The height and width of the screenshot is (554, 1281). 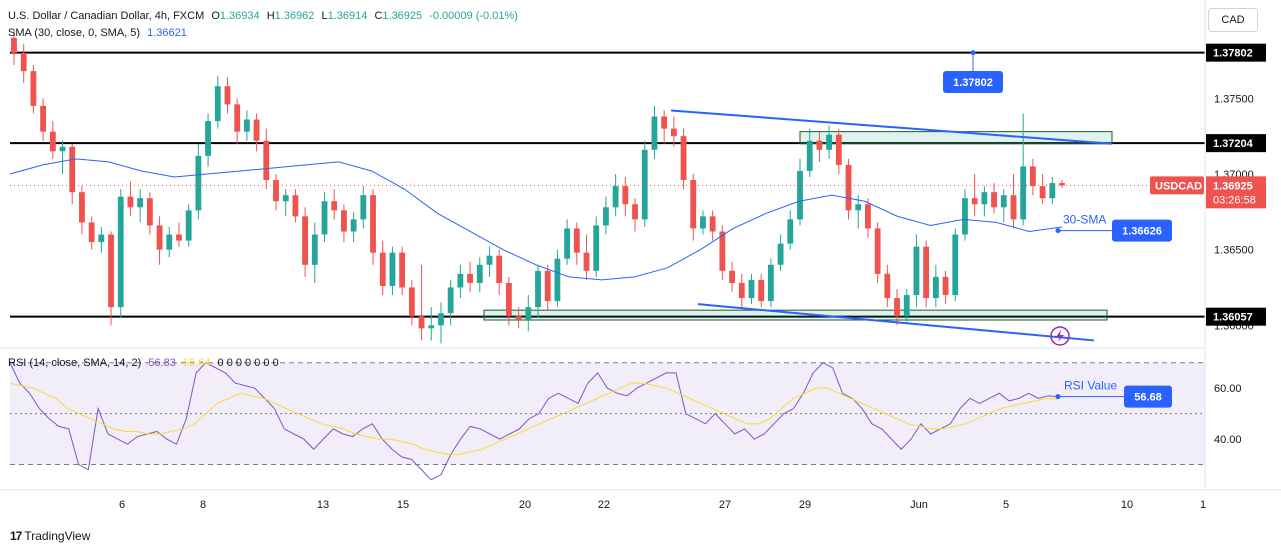 I want to click on time-tick-label: 27, so click(x=725, y=505).